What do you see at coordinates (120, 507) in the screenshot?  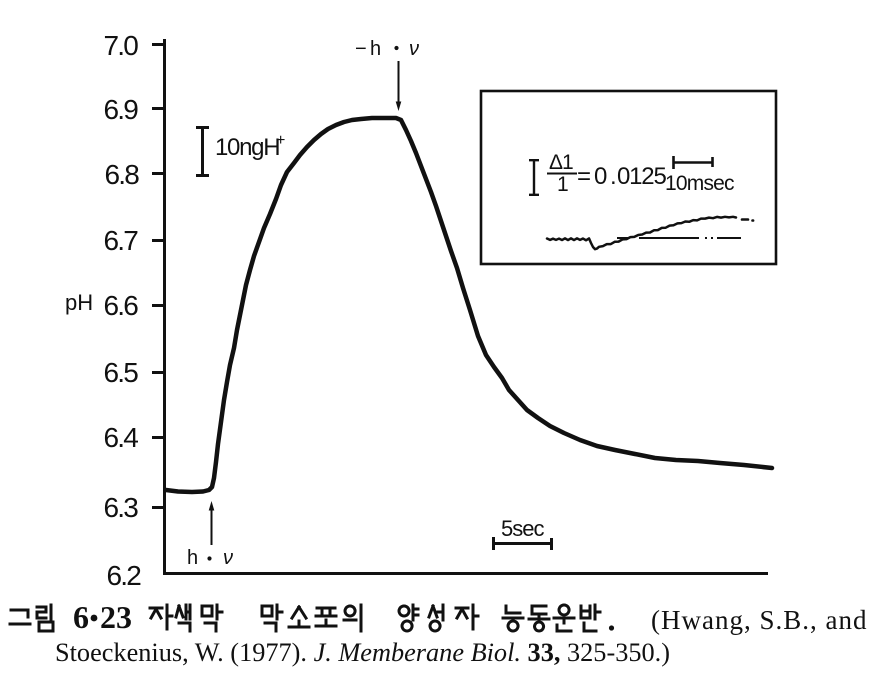 I see `svg-text: 6.3` at bounding box center [120, 507].